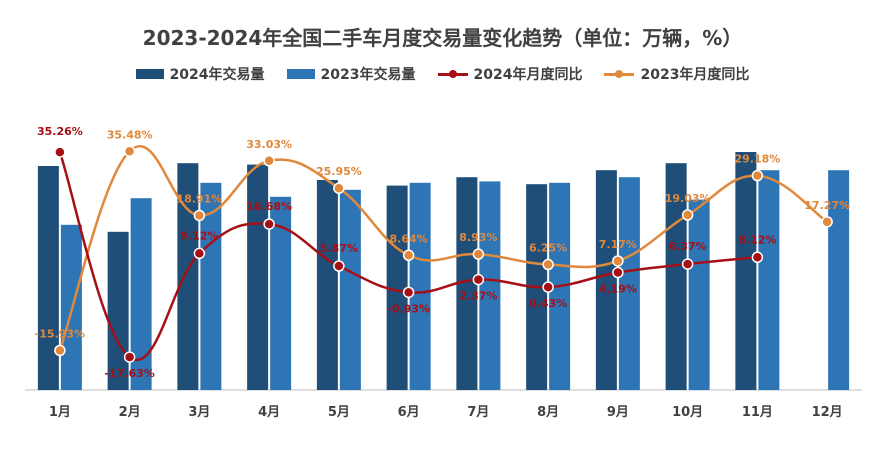 This screenshot has height=455, width=885. What do you see at coordinates (60, 333) in the screenshot?
I see `data-label-2023-yoy: -15.93%` at bounding box center [60, 333].